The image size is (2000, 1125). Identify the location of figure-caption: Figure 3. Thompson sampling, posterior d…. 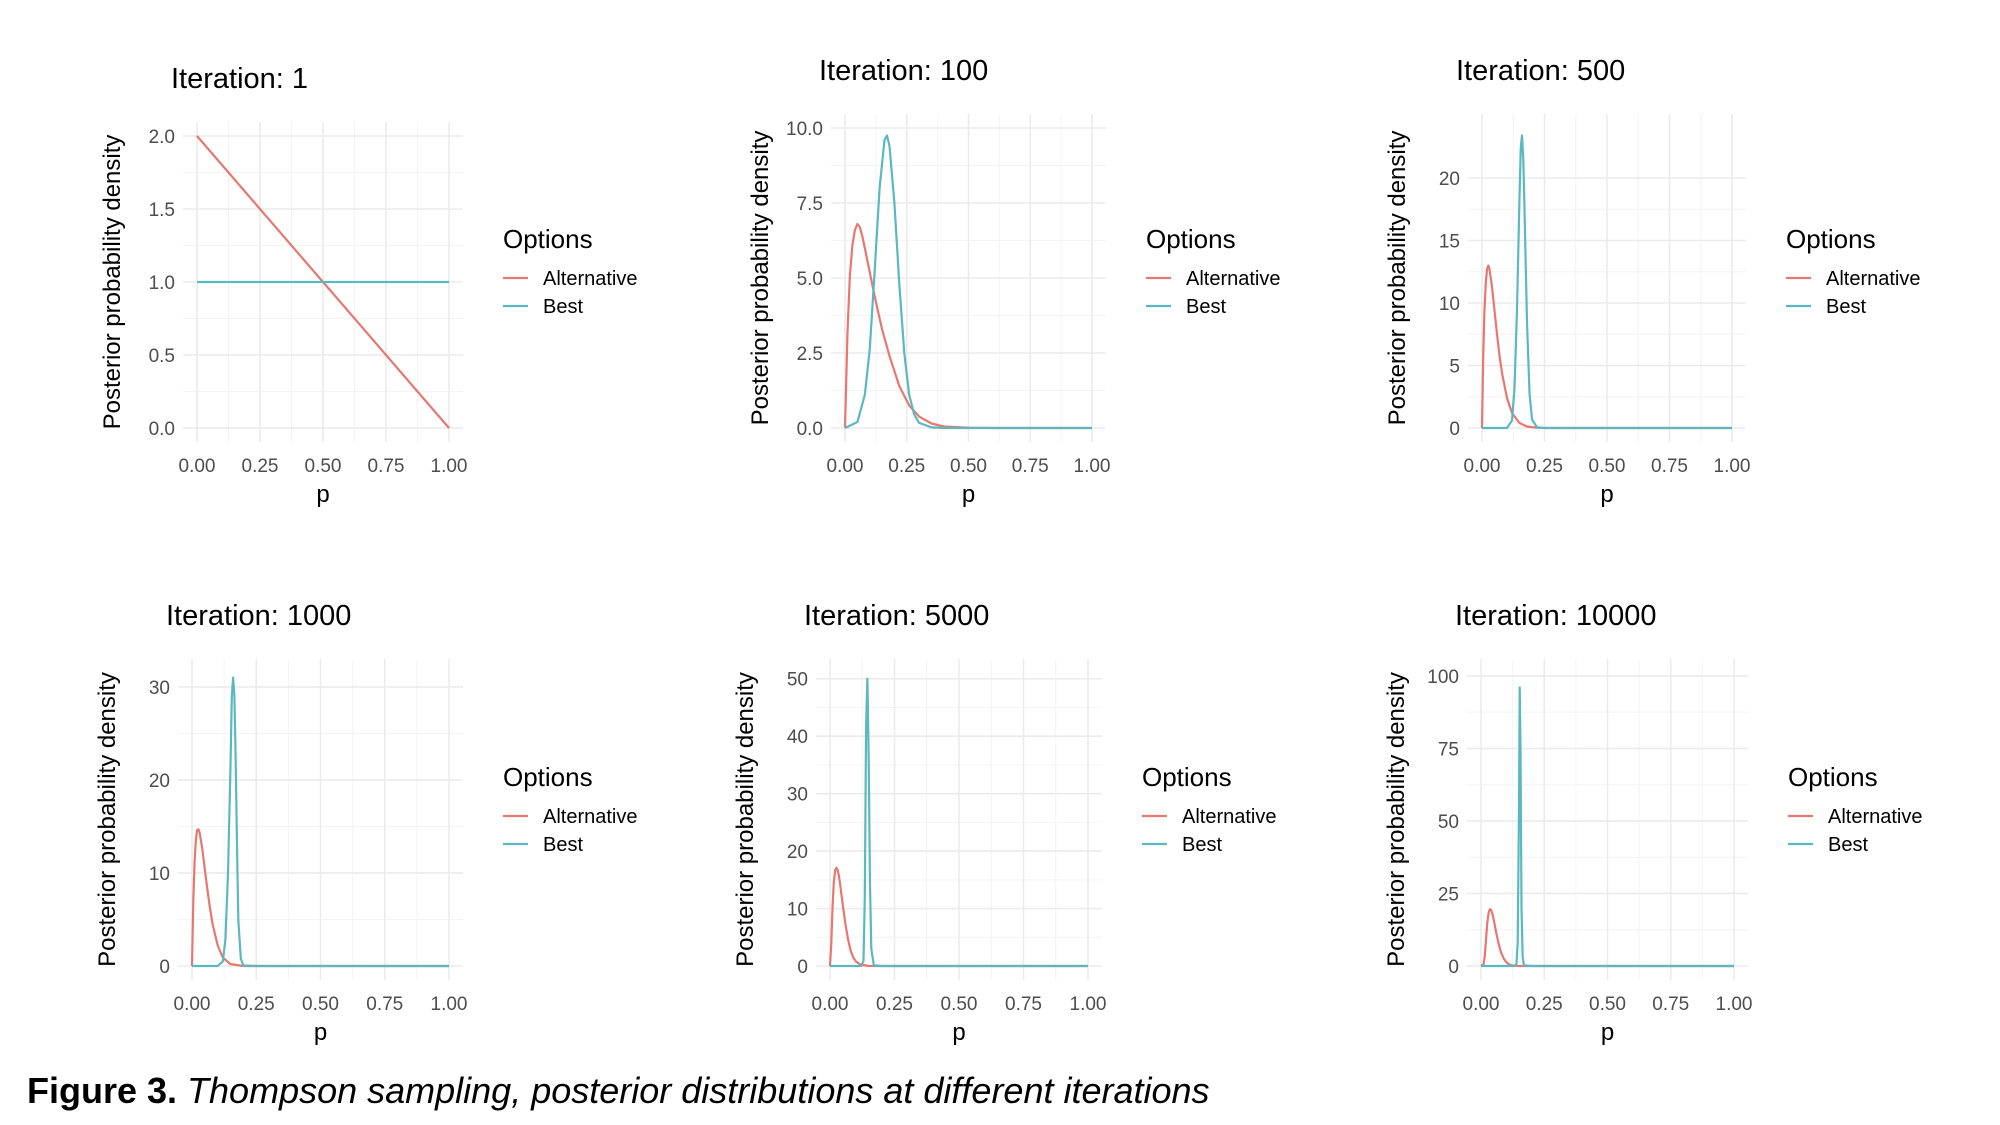
(618, 1091).